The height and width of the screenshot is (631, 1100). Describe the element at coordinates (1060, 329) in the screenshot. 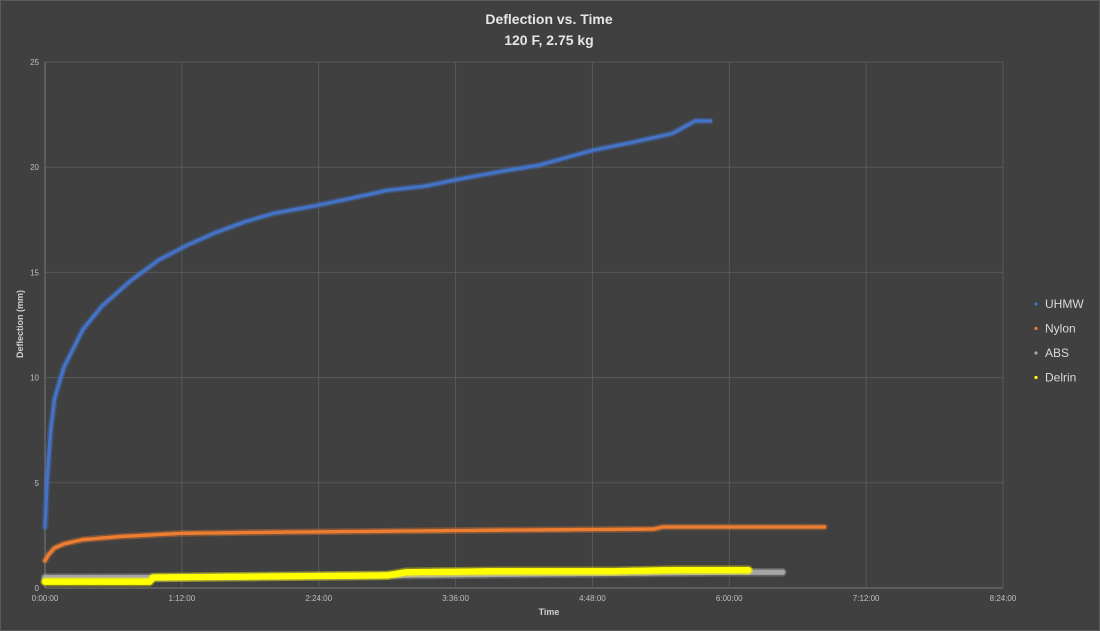

I see `legend-label: Nylon` at that location.